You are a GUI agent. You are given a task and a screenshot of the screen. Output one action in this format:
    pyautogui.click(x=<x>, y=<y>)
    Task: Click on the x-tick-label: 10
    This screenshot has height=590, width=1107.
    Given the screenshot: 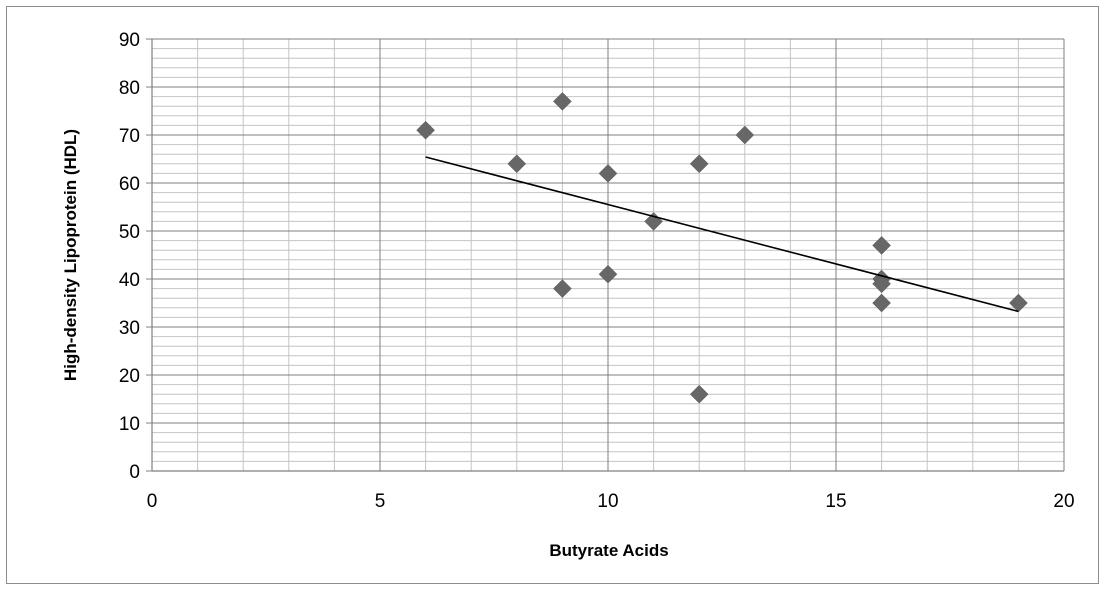 What is the action you would take?
    pyautogui.click(x=607, y=501)
    